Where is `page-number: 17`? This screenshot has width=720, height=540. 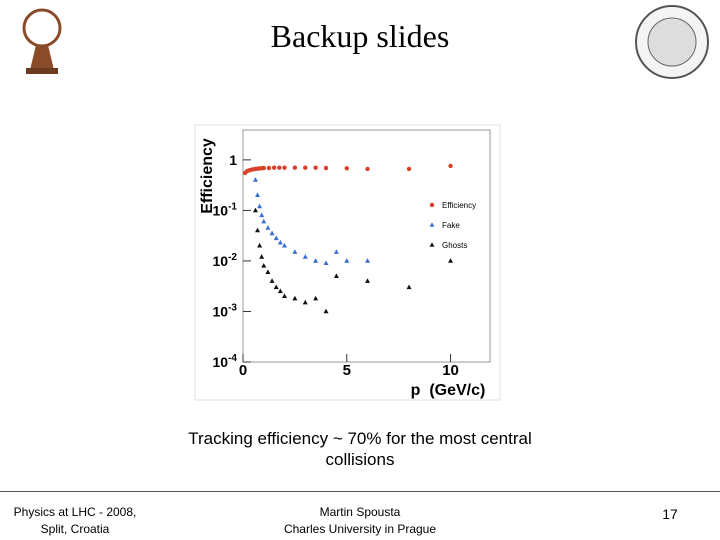
page-number: 17 is located at coordinates (670, 514).